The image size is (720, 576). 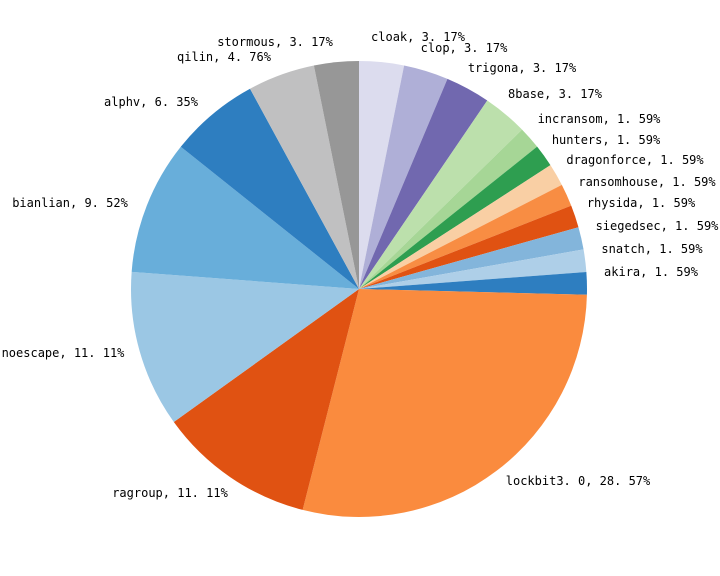 What do you see at coordinates (651, 272) in the screenshot?
I see `slice-label-akira: akira, 1. 59%` at bounding box center [651, 272].